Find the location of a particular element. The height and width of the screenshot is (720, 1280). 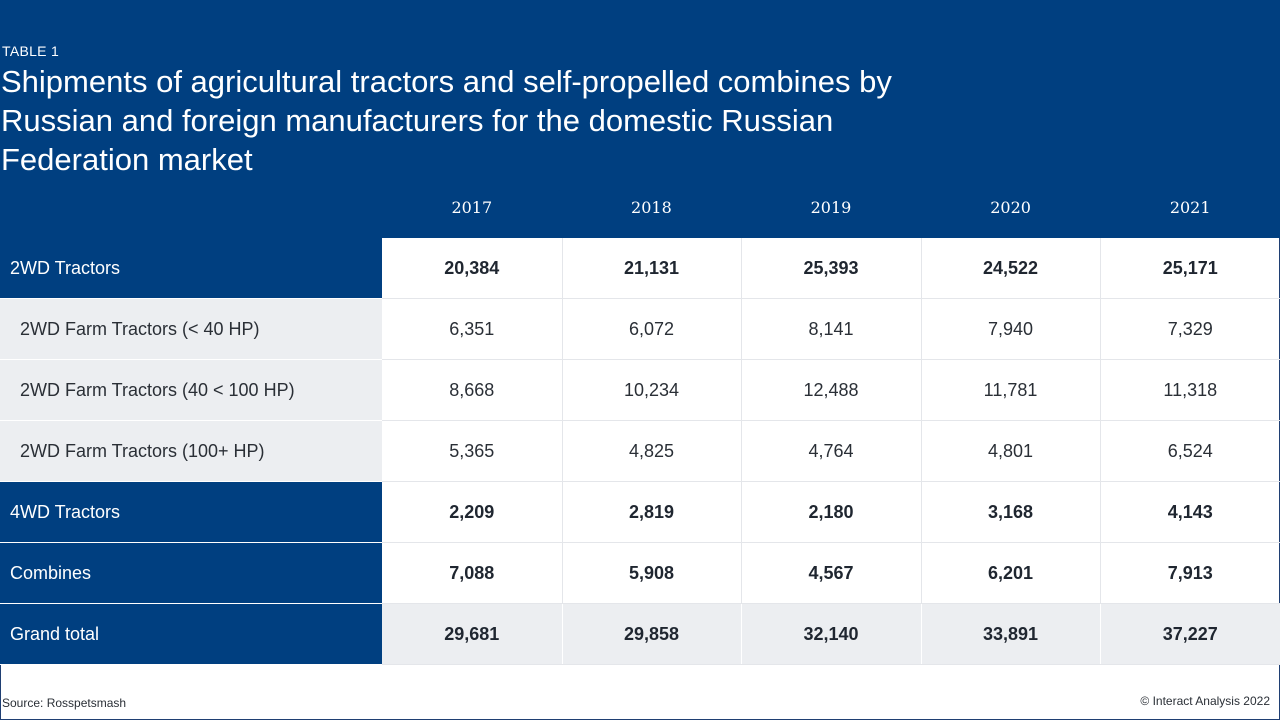

table-cell-2019: 2,180 is located at coordinates (831, 512).